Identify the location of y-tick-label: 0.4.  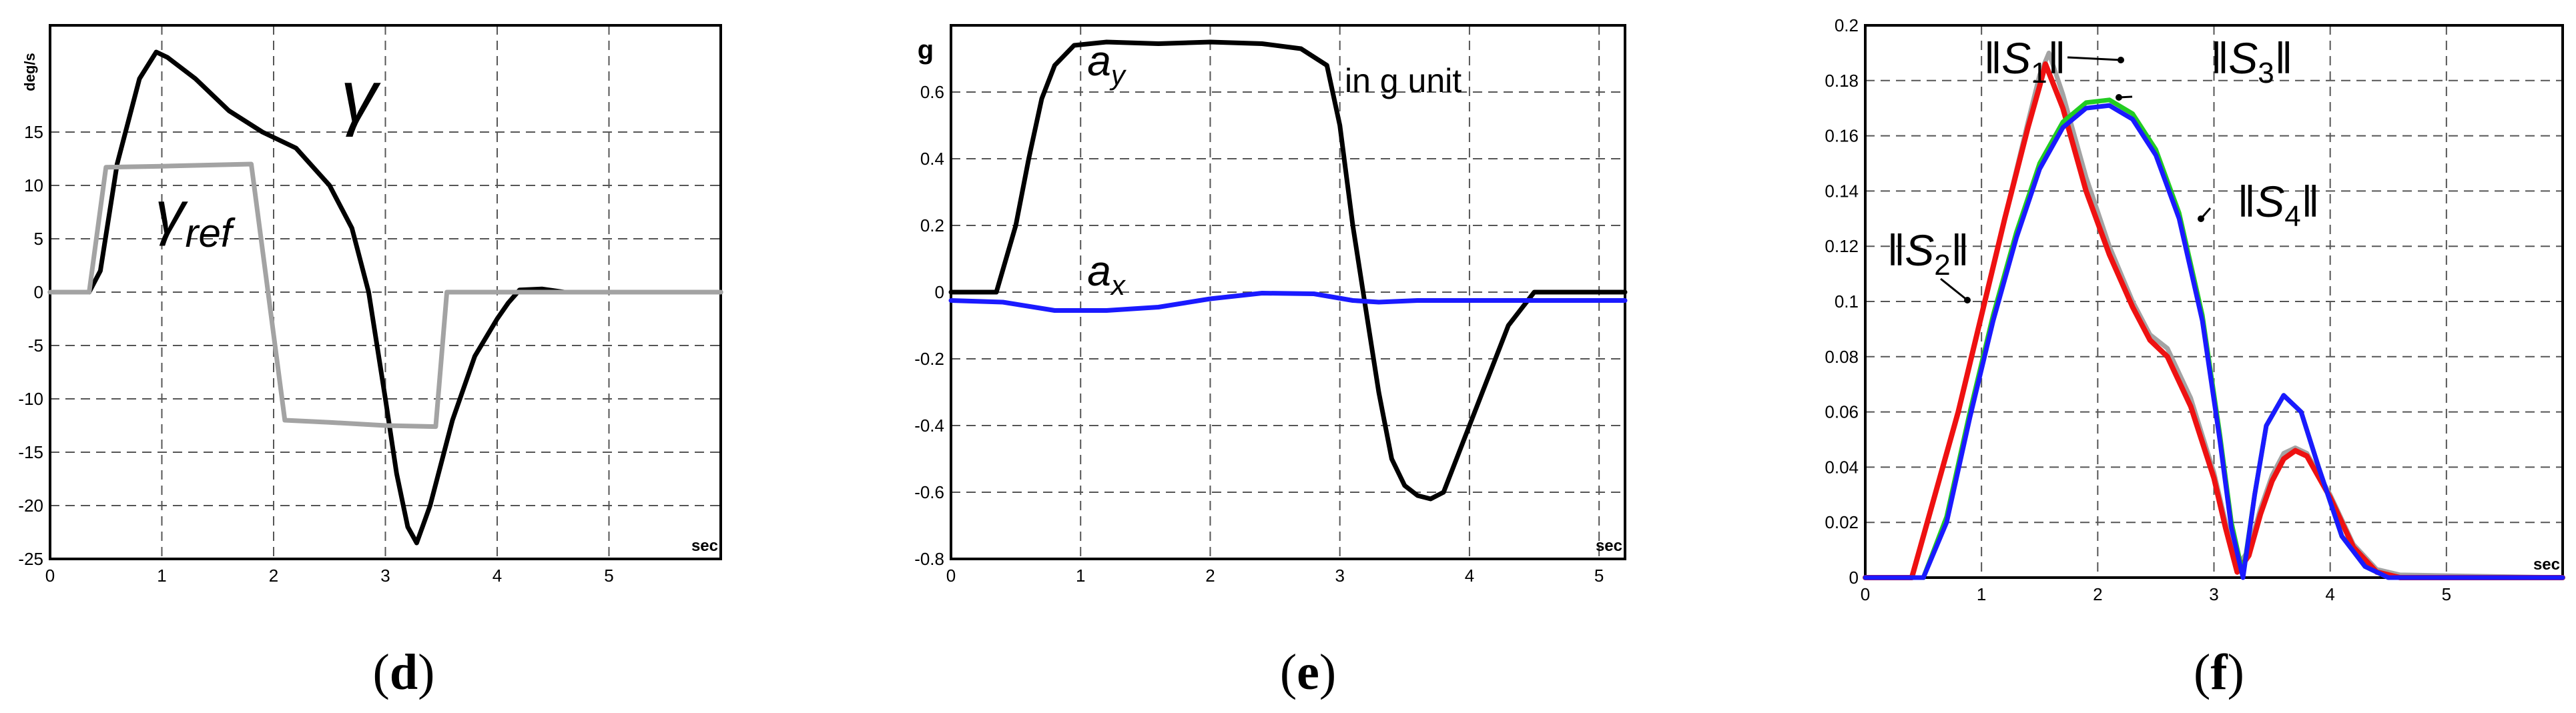
(932, 159).